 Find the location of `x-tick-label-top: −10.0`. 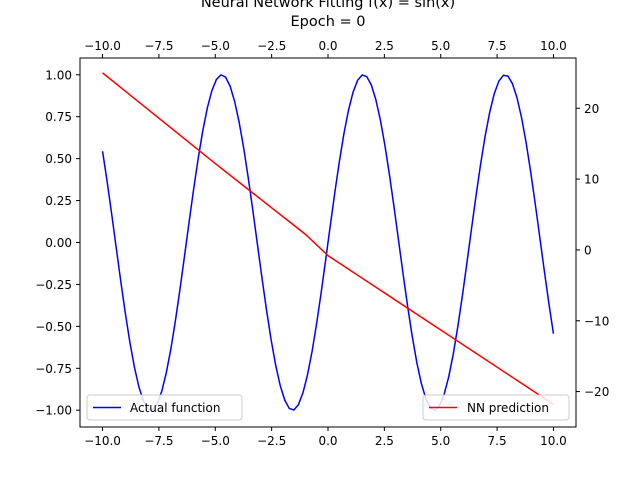

x-tick-label-top: −10.0 is located at coordinates (102, 46).